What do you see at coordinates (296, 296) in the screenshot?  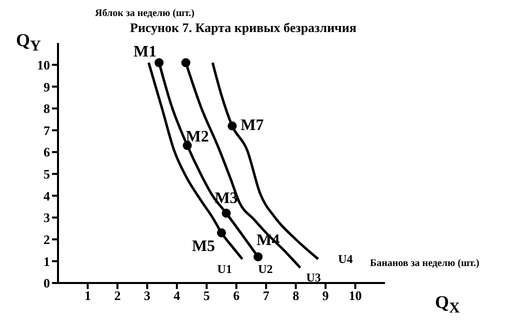 I see `x-tick-label: 8` at bounding box center [296, 296].